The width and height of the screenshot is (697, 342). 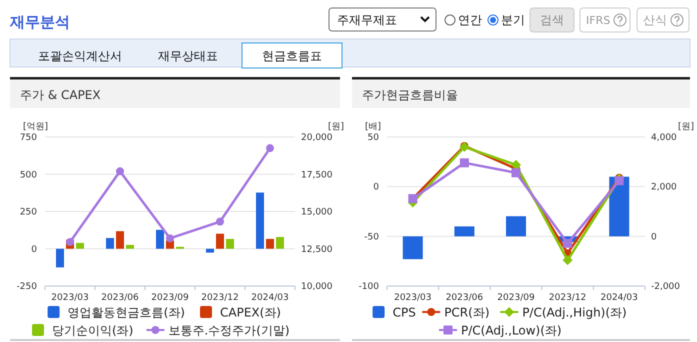 I want to click on y-tick-label: -250, so click(x=27, y=287).